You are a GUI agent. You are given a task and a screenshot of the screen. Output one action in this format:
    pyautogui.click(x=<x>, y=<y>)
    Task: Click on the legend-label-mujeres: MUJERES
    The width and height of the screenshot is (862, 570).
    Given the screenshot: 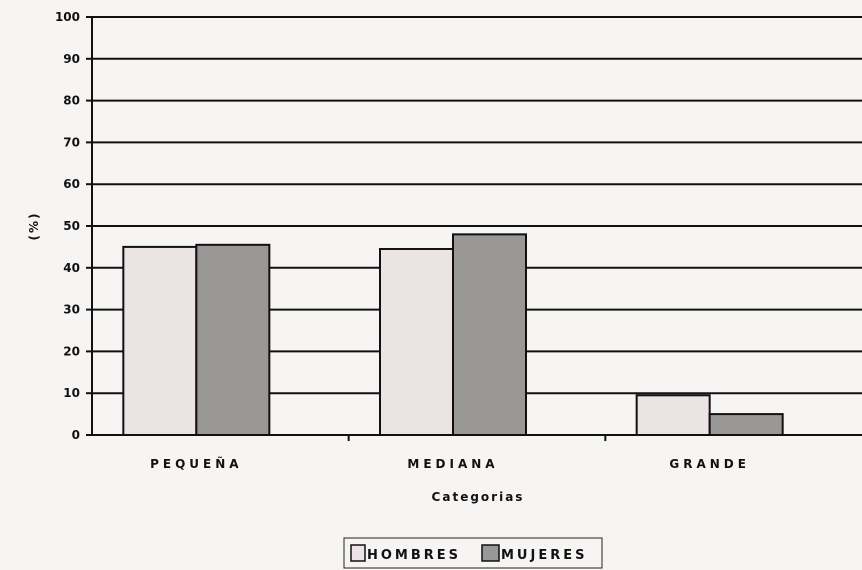 What is the action you would take?
    pyautogui.click(x=544, y=555)
    